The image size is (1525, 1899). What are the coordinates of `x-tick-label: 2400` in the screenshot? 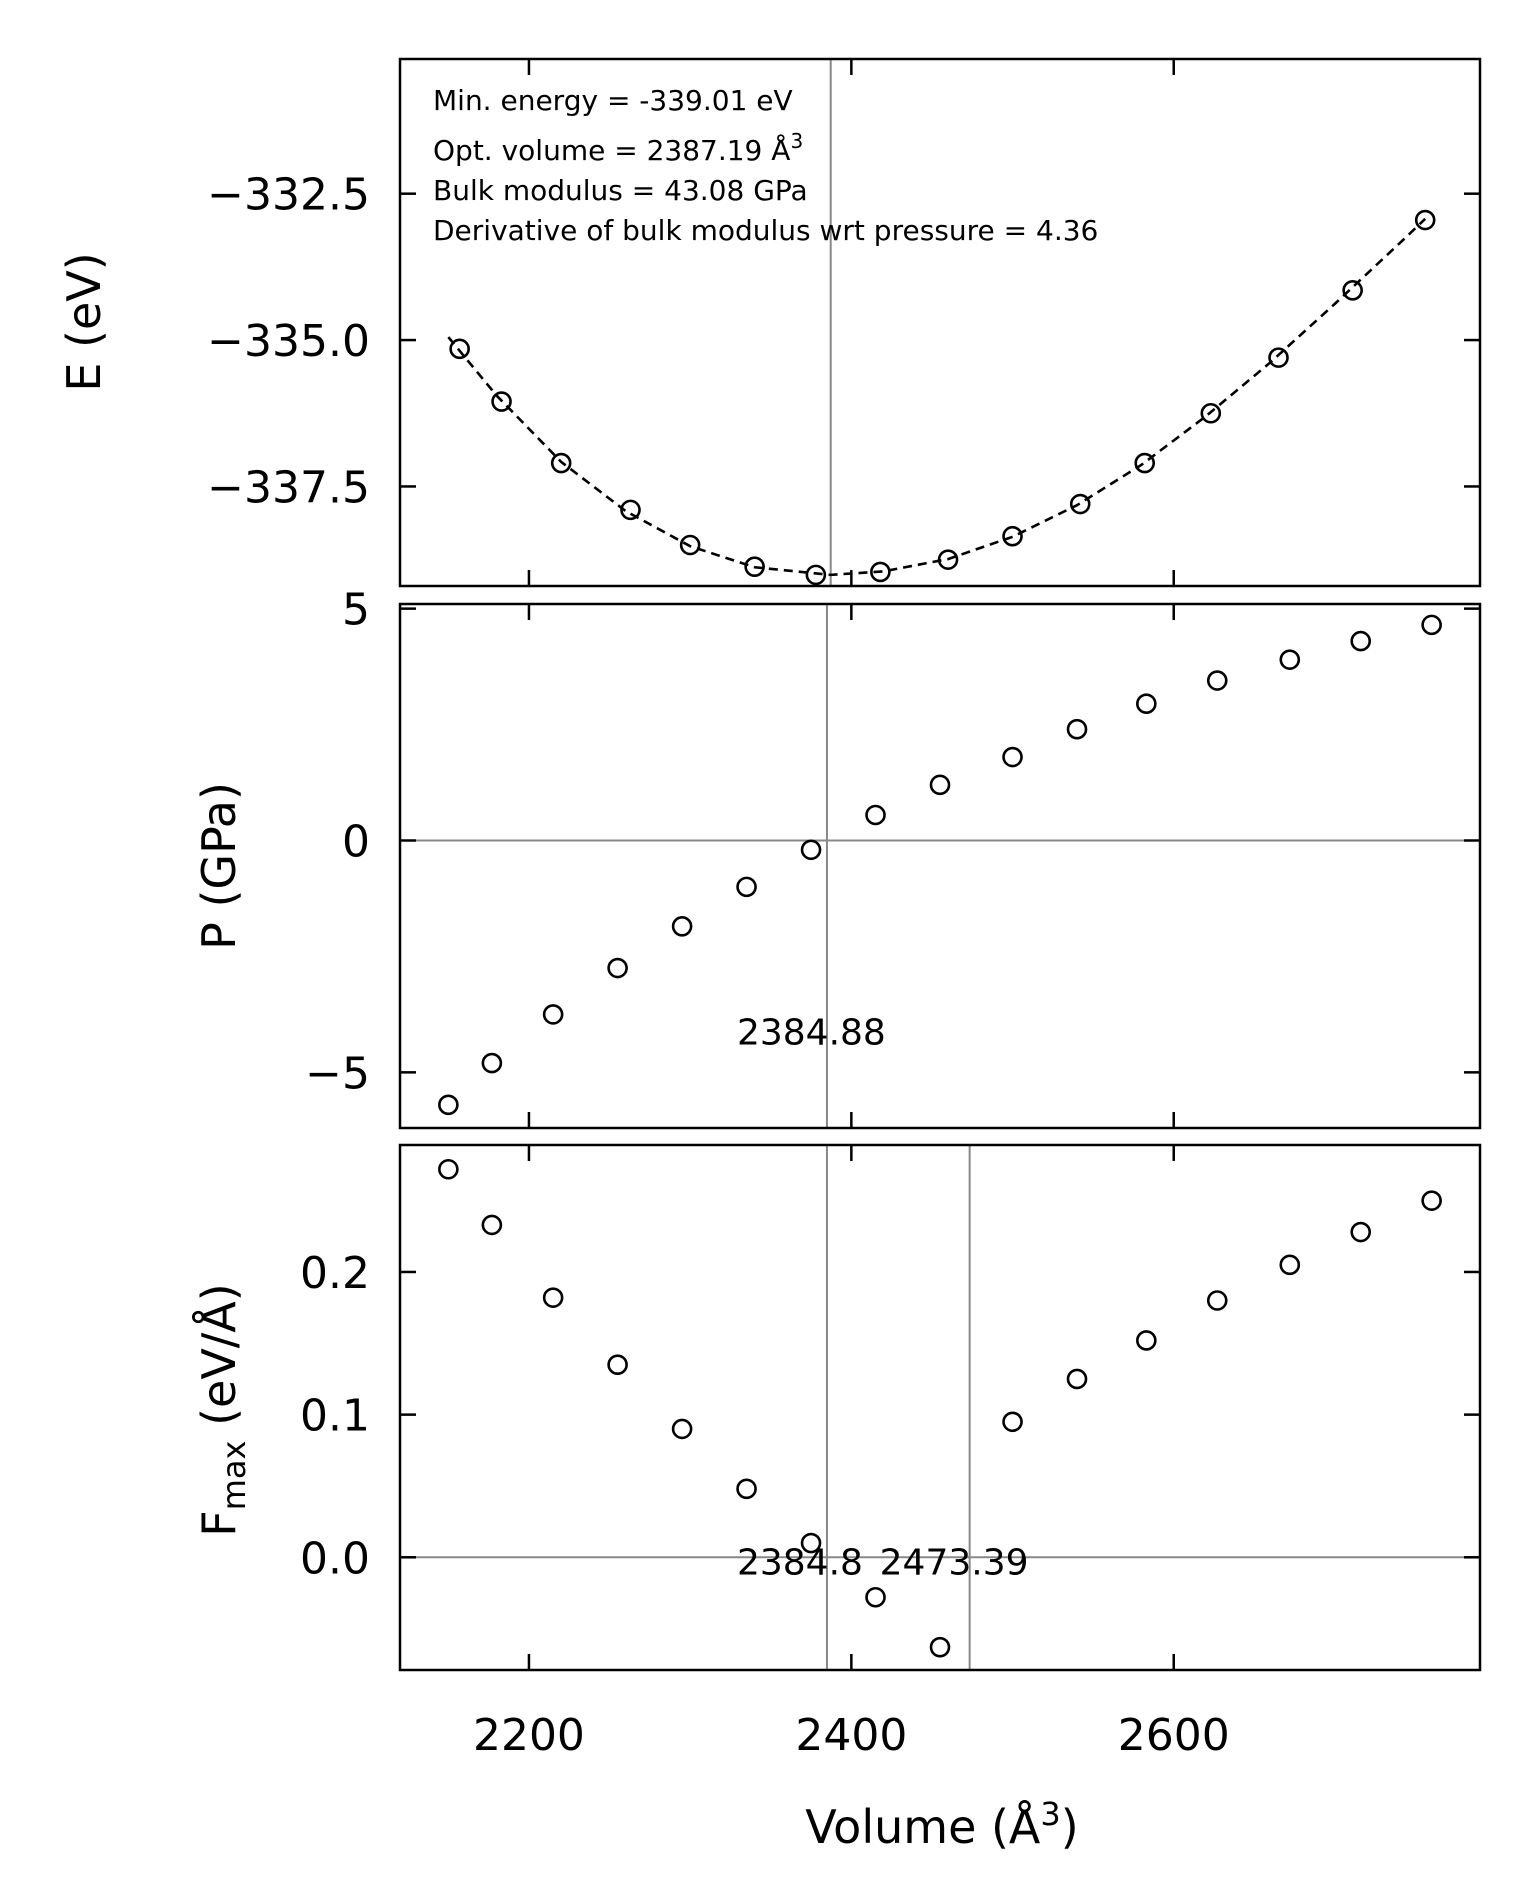 It's located at (851, 1735).